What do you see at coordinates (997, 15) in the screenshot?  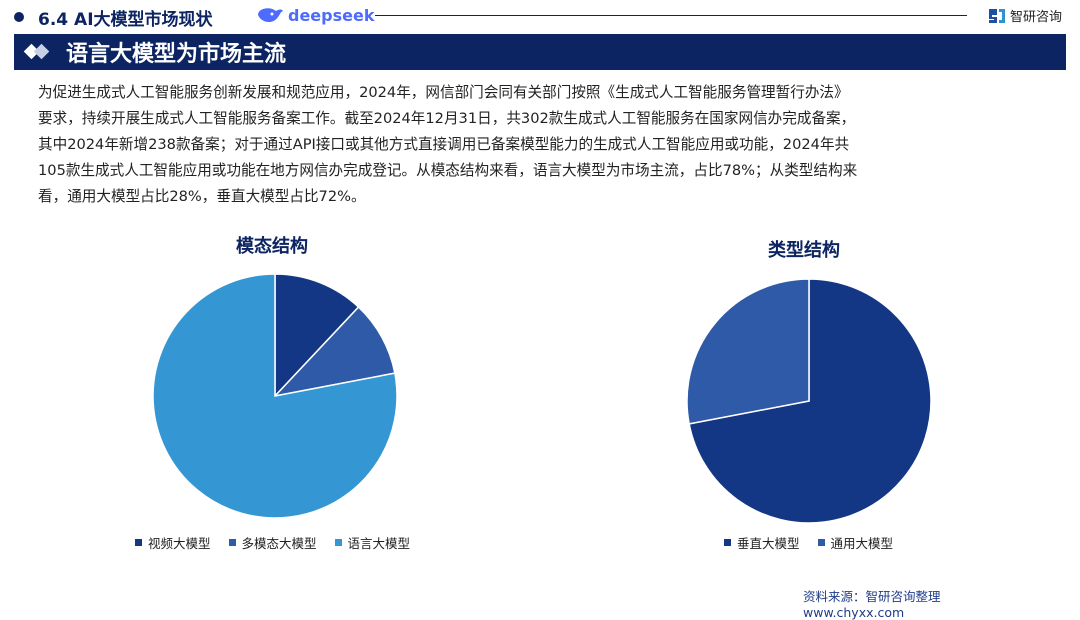 I see `brand-icon` at bounding box center [997, 15].